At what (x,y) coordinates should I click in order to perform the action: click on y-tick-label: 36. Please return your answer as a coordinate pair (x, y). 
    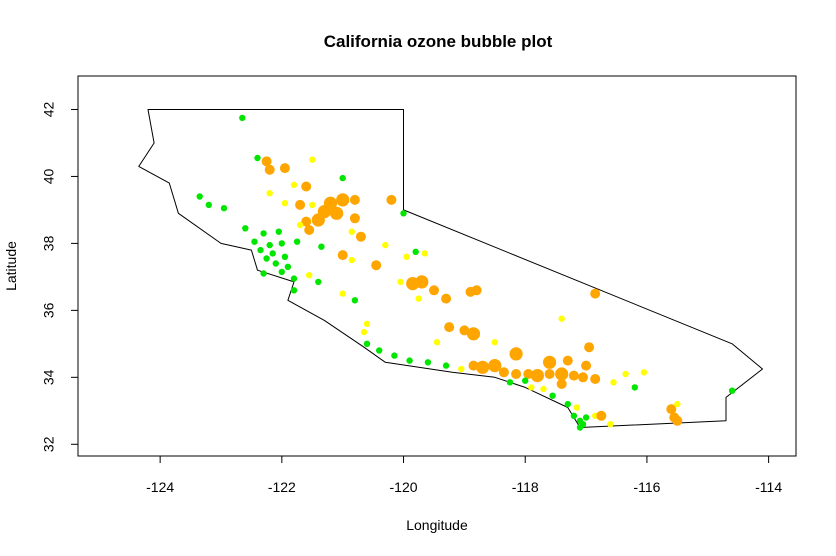
    Looking at the image, I should click on (49, 310).